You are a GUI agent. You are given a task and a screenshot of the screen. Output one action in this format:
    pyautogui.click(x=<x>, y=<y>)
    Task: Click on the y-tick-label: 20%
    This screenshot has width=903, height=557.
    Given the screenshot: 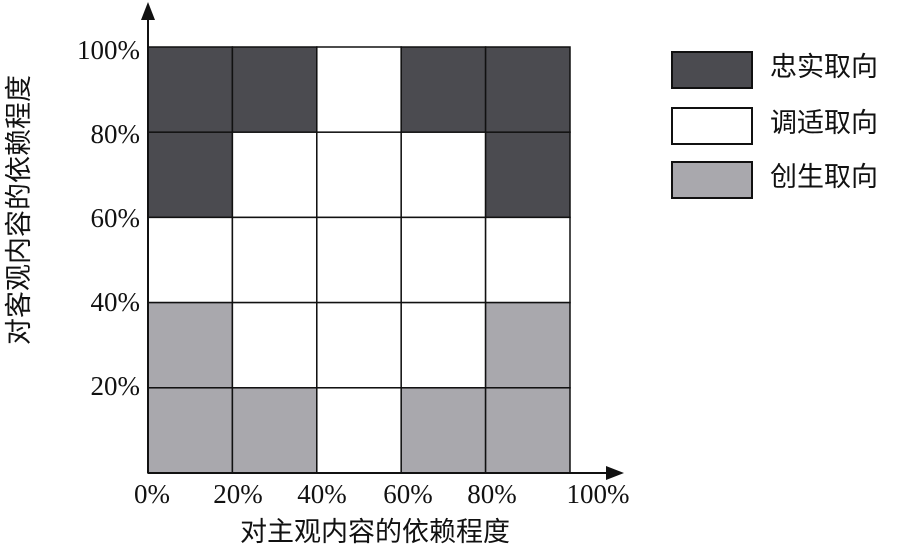 What is the action you would take?
    pyautogui.click(x=116, y=386)
    